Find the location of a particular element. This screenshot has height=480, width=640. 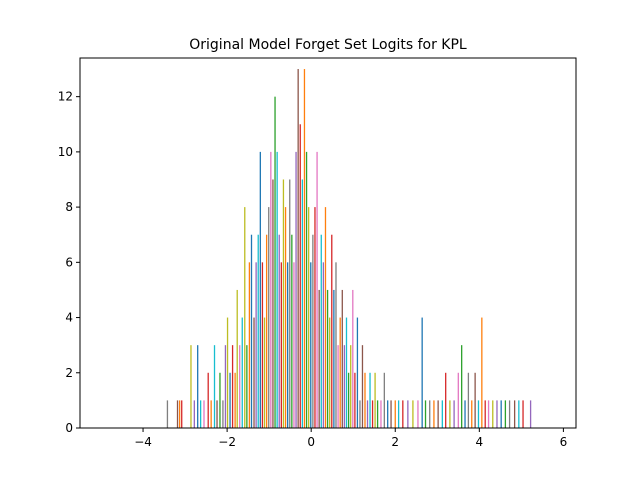

y-tick-label: 6 is located at coordinates (69, 262).